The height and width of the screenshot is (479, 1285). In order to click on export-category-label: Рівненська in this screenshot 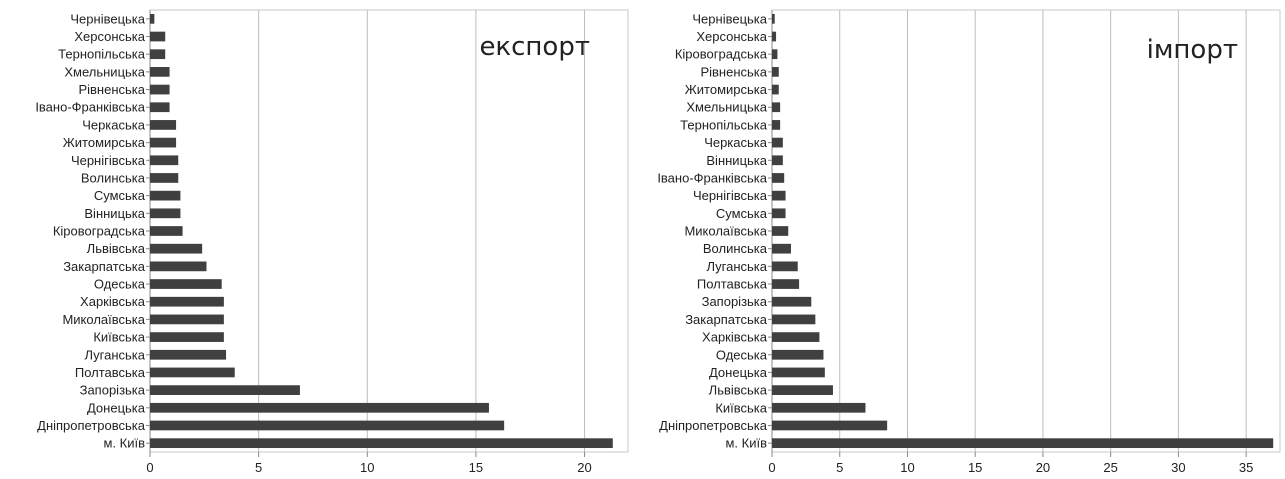, I will do `click(111, 89)`.